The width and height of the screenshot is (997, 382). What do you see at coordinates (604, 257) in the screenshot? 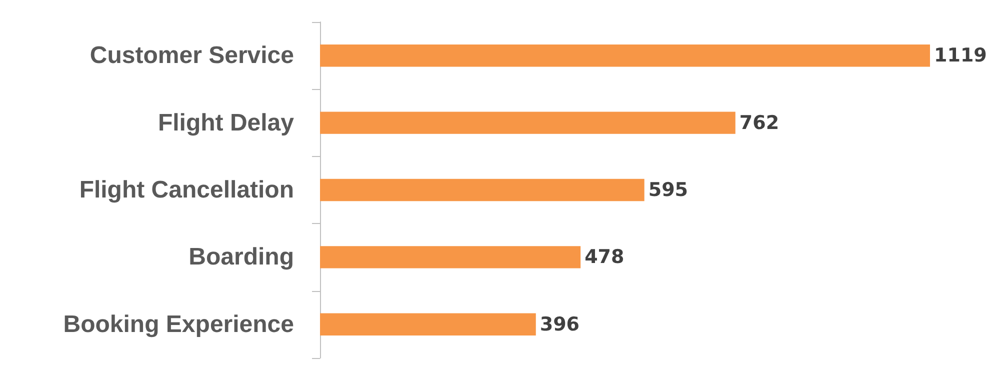
I see `data-label: 478` at bounding box center [604, 257].